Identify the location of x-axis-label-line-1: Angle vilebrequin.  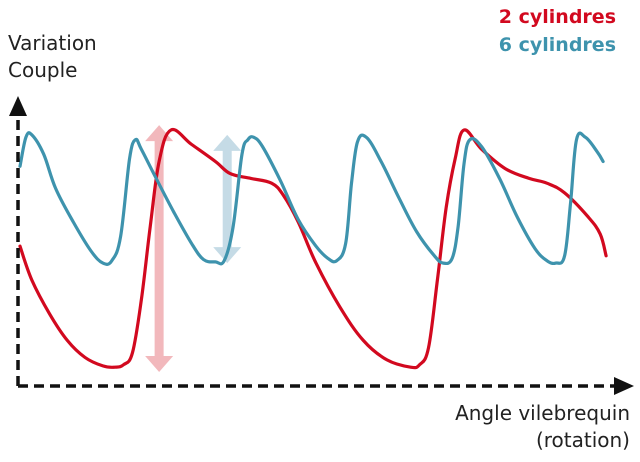
(542, 413).